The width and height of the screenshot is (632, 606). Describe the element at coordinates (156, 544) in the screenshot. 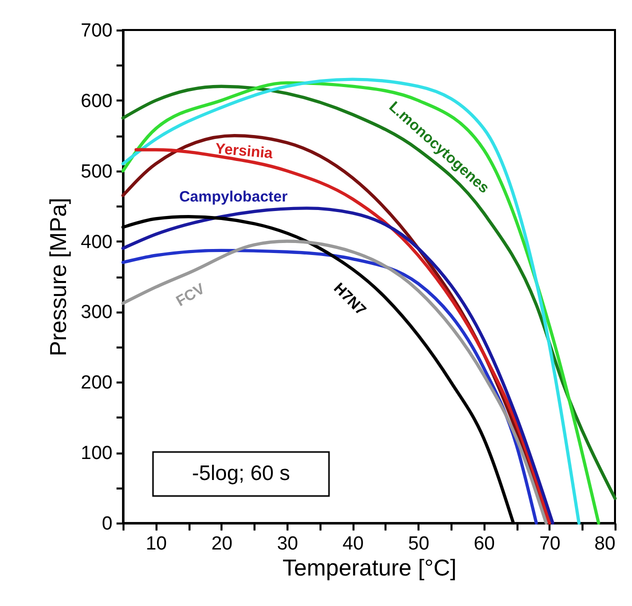

I see `x-tick-label: 10` at that location.